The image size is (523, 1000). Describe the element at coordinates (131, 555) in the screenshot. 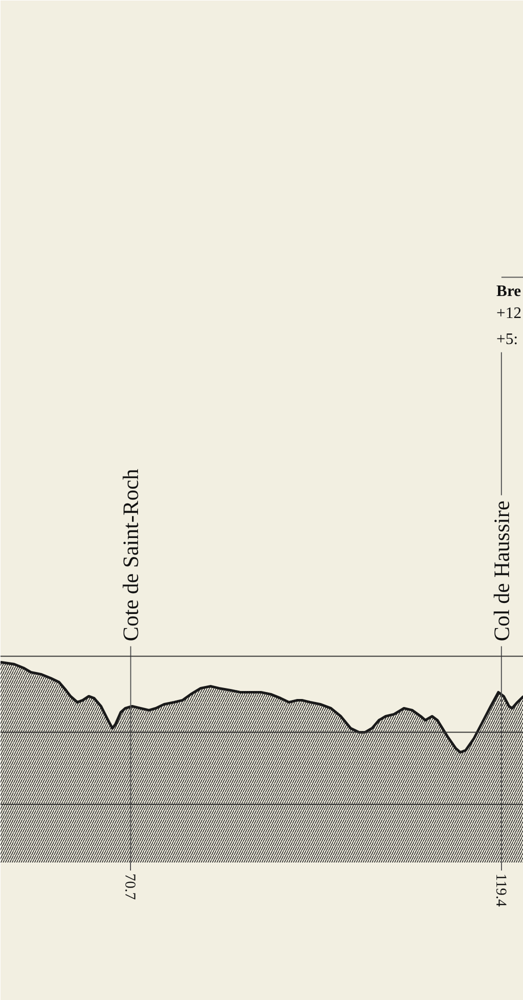

I see `ref-line-label: Cote de Saint-Roch` at that location.